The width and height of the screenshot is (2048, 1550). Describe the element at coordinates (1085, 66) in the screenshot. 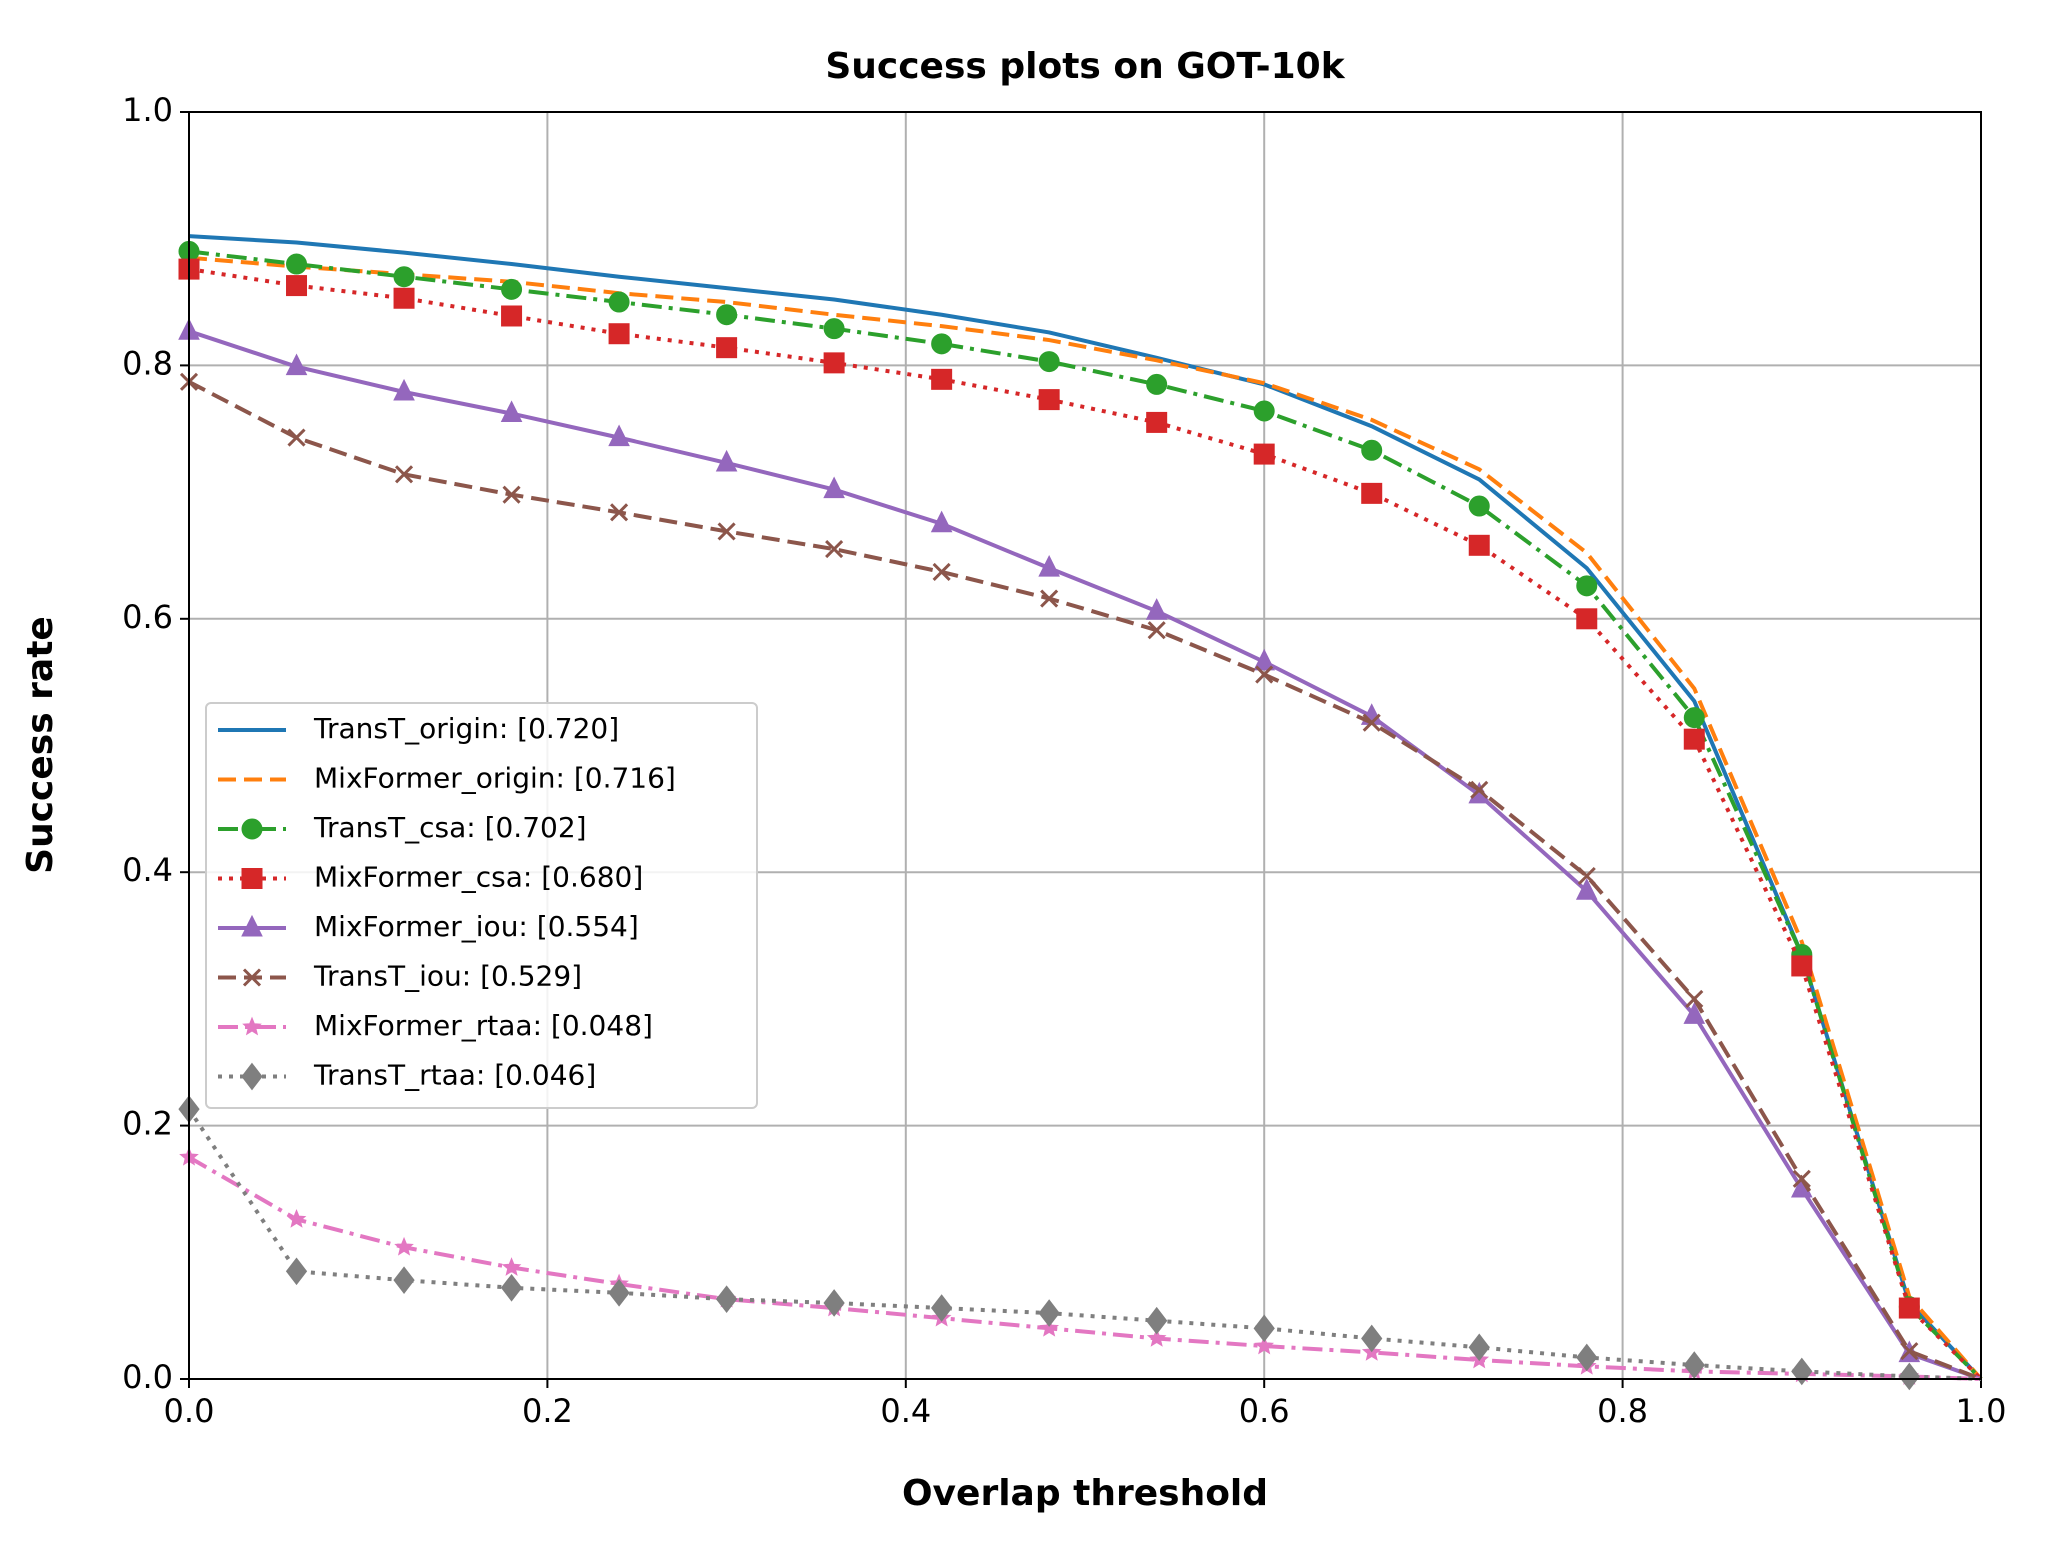

I see `chart-title: Success plots on GOT-10k` at that location.